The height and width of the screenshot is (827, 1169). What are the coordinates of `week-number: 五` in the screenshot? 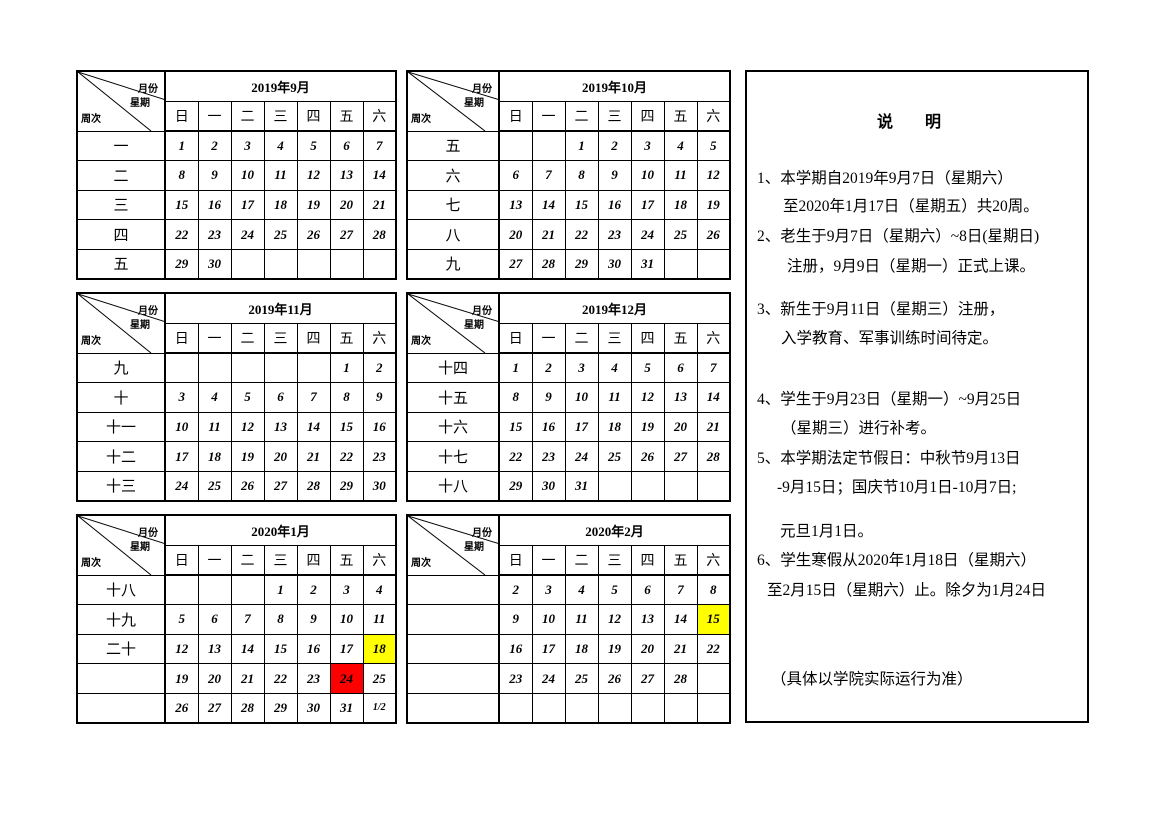 It's located at (453, 146).